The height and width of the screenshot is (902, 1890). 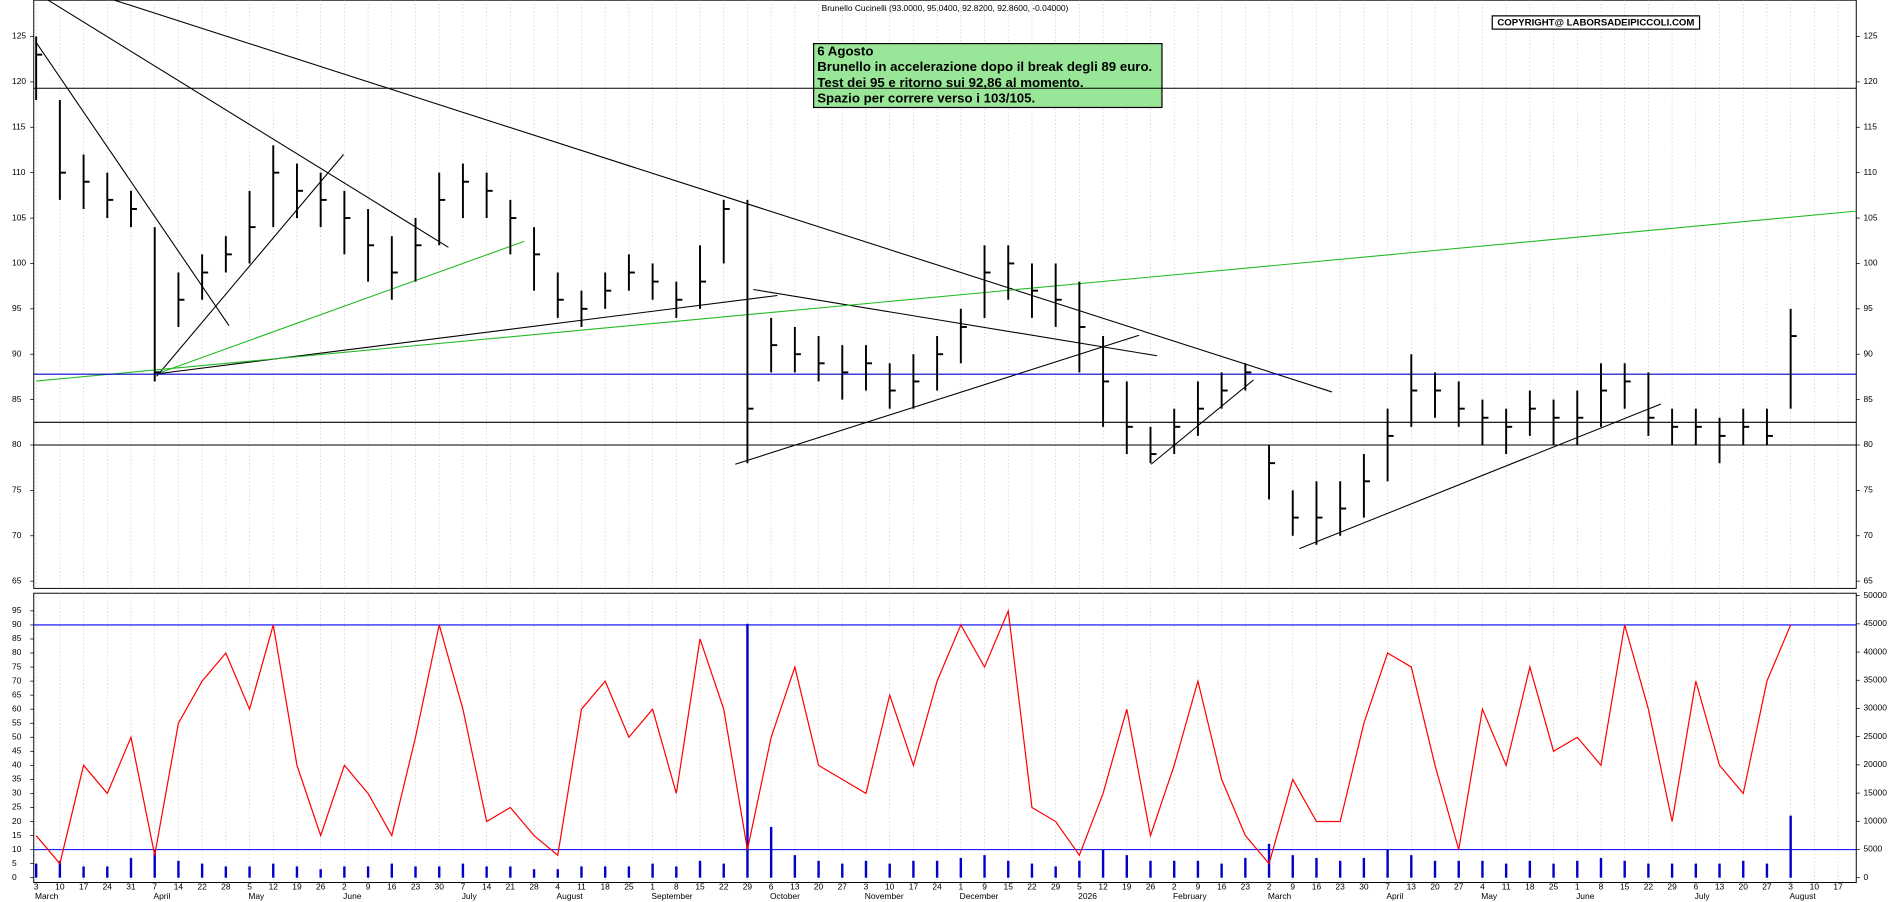 I want to click on month-label: November, so click(x=884, y=896).